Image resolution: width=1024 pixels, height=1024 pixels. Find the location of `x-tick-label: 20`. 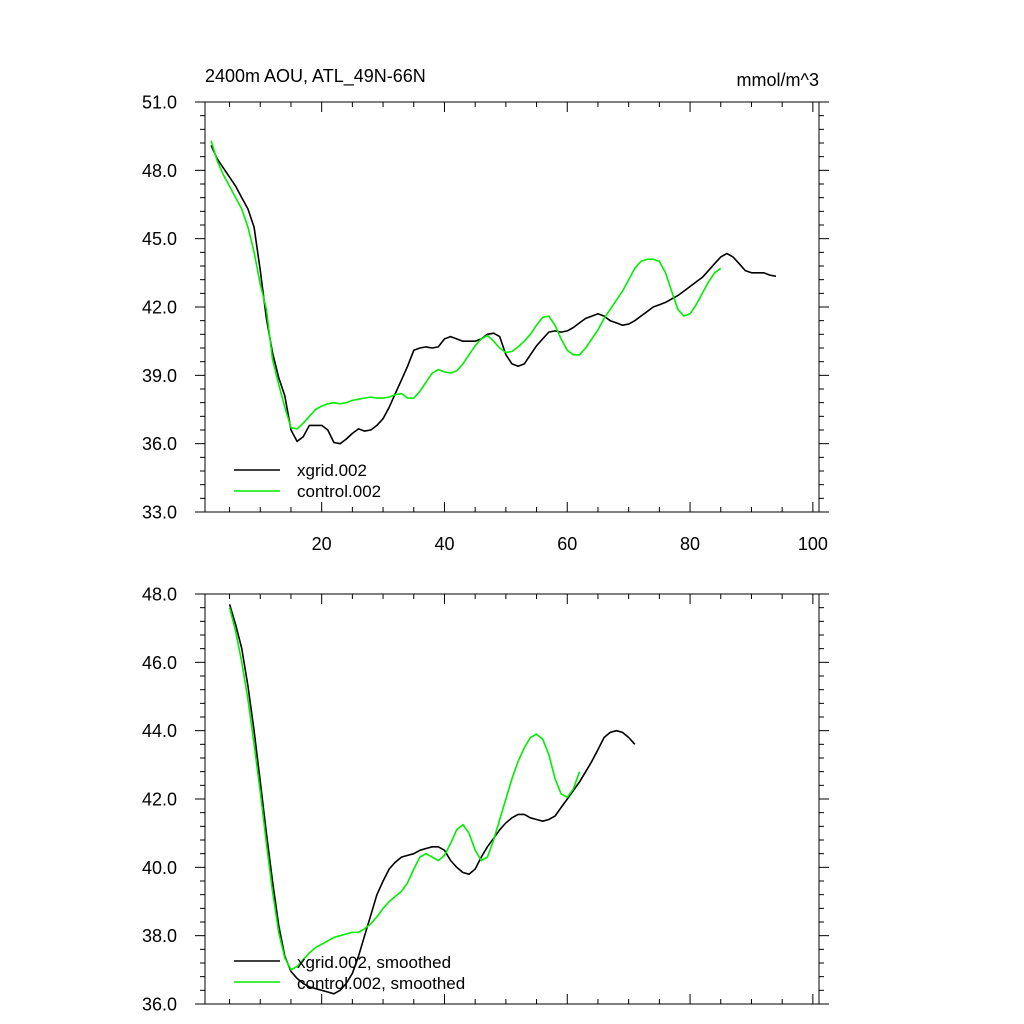

x-tick-label: 20 is located at coordinates (322, 544).